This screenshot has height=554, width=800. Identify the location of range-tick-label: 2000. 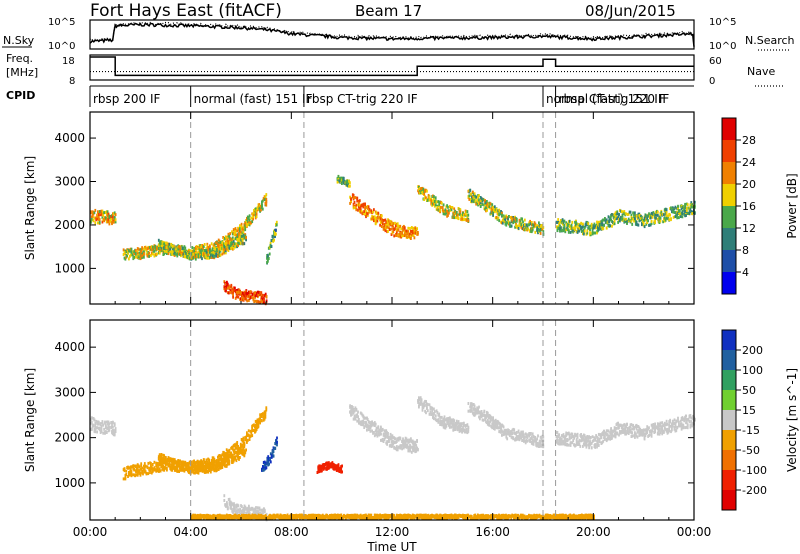
(69, 225).